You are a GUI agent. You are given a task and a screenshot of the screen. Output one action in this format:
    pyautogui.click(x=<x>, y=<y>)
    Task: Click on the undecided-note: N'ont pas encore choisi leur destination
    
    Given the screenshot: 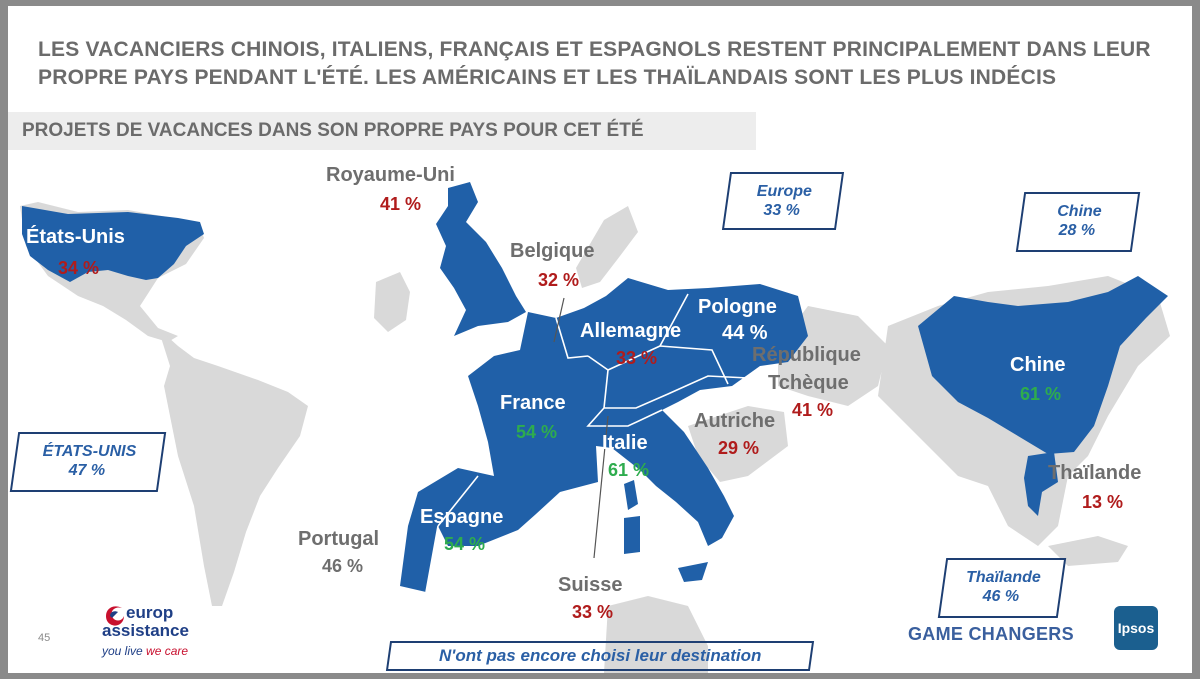 What is the action you would take?
    pyautogui.click(x=600, y=655)
    